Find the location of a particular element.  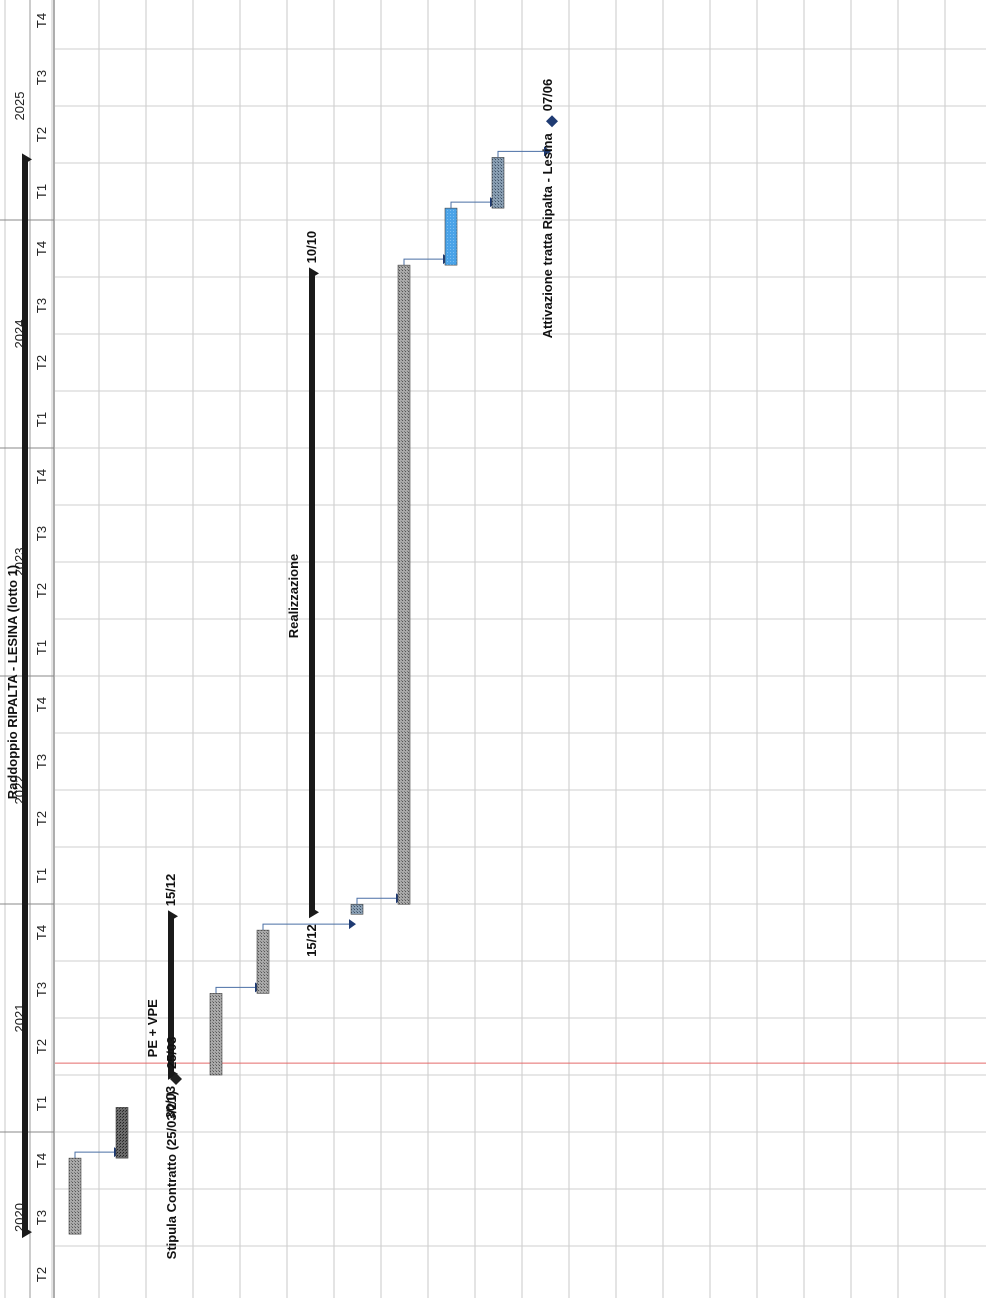

summary-name-label: PE + VPE is located at coordinates (152, 1028).